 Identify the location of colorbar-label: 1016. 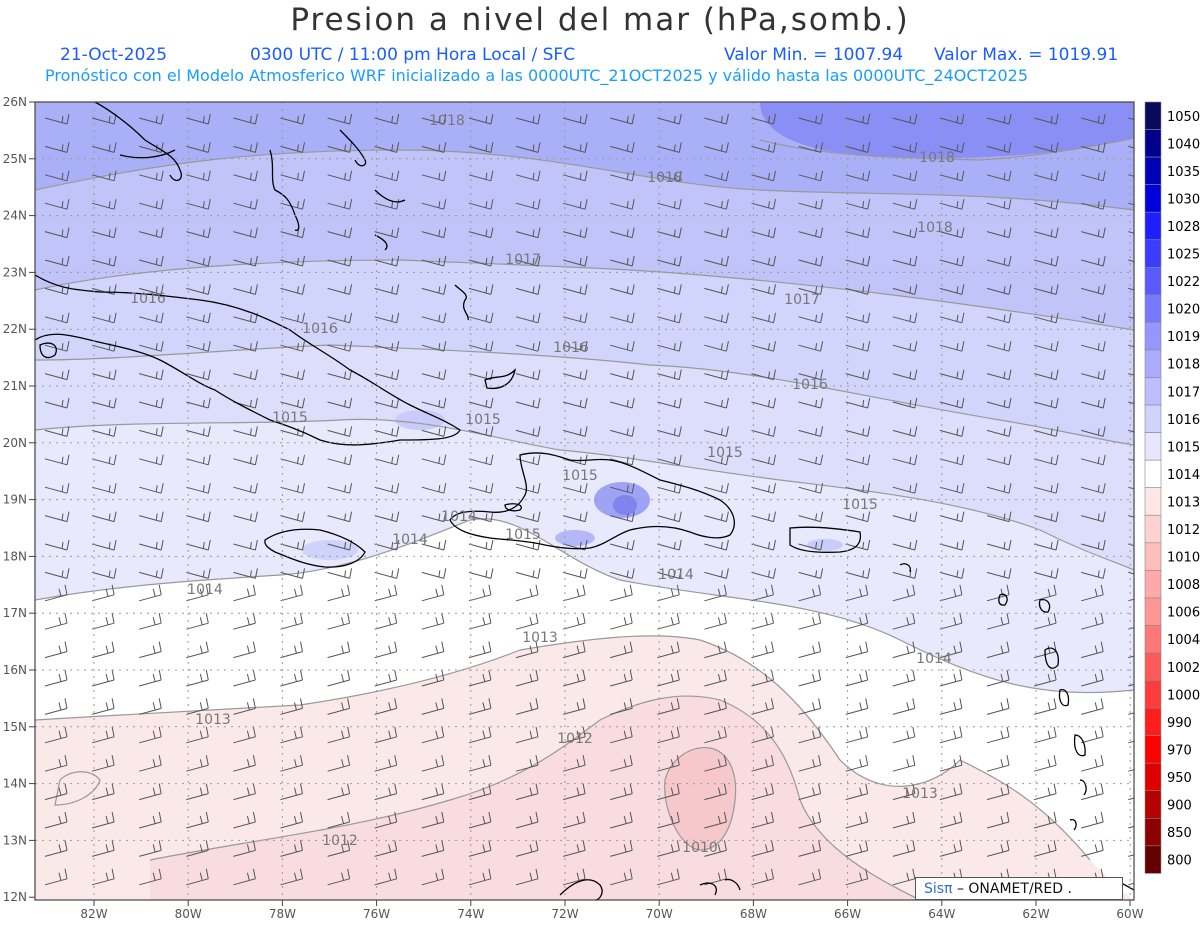
(1183, 420).